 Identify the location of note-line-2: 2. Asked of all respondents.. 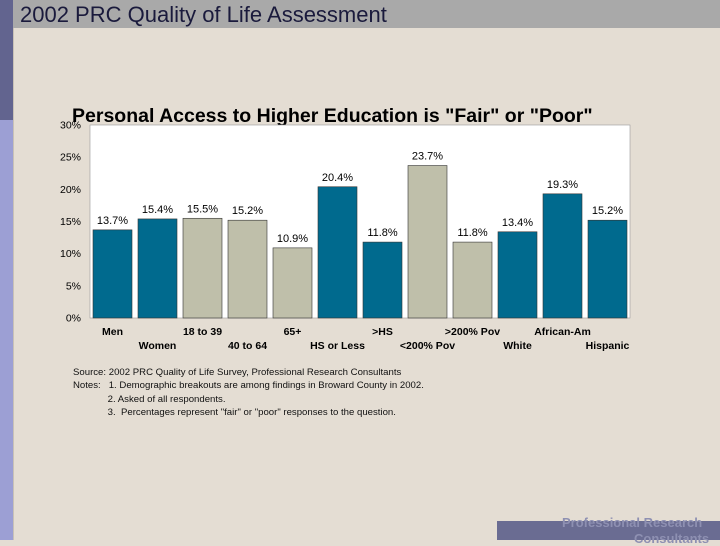
(149, 399).